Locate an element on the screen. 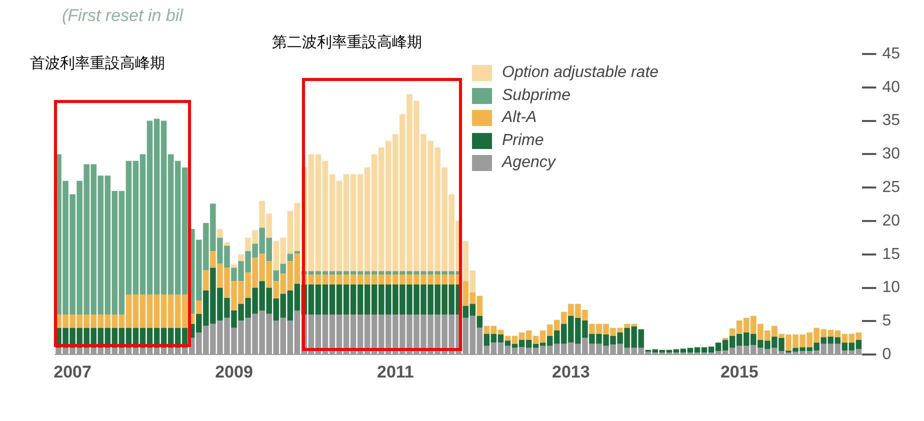 The image size is (924, 421). y-tick-label: 45 is located at coordinates (891, 53).